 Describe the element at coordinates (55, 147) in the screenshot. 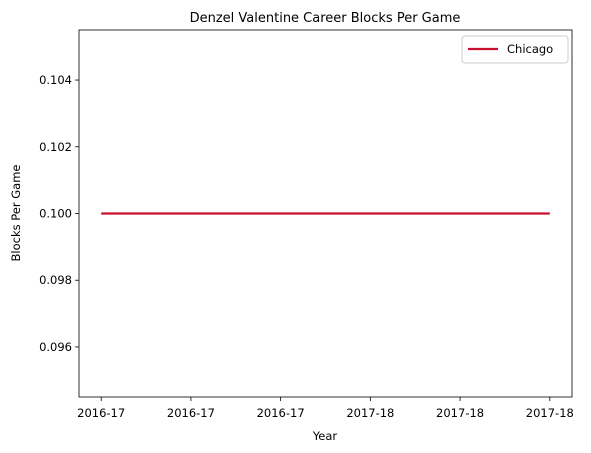

I see `y-tick-label: 0.102` at that location.